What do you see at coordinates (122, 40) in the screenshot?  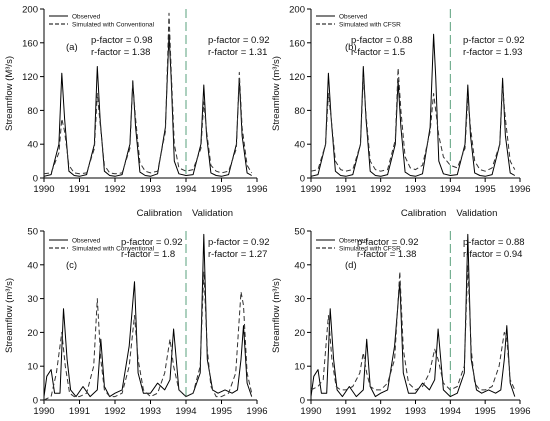 I see `p-factor-label: p-factor = 0.98` at bounding box center [122, 40].